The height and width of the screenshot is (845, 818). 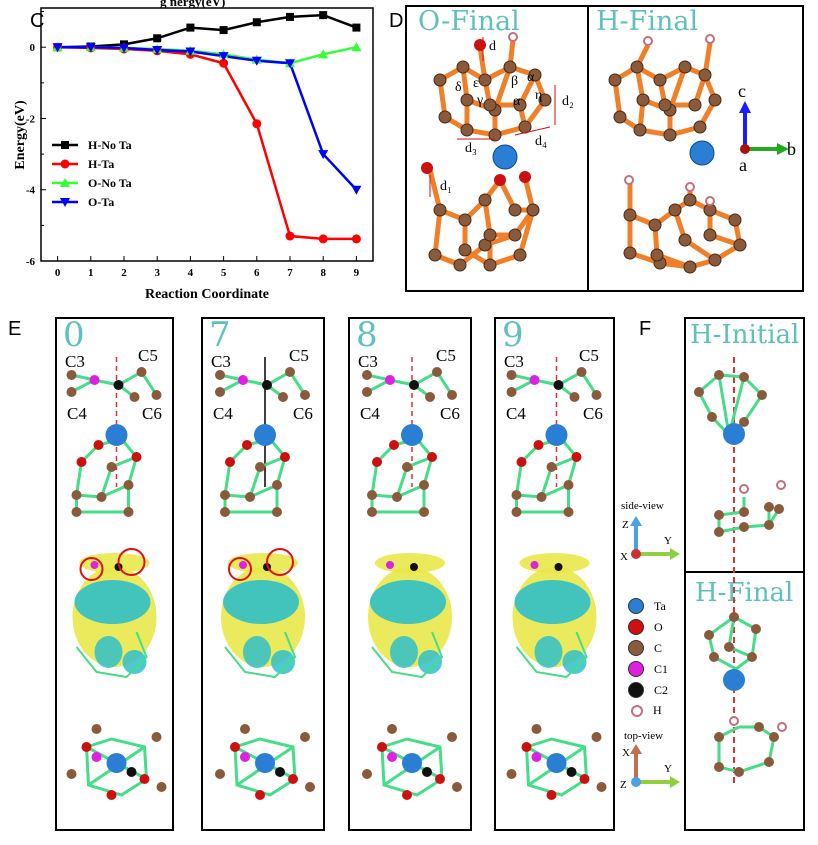 What do you see at coordinates (645, 329) in the screenshot?
I see `panel-f-label: F` at bounding box center [645, 329].